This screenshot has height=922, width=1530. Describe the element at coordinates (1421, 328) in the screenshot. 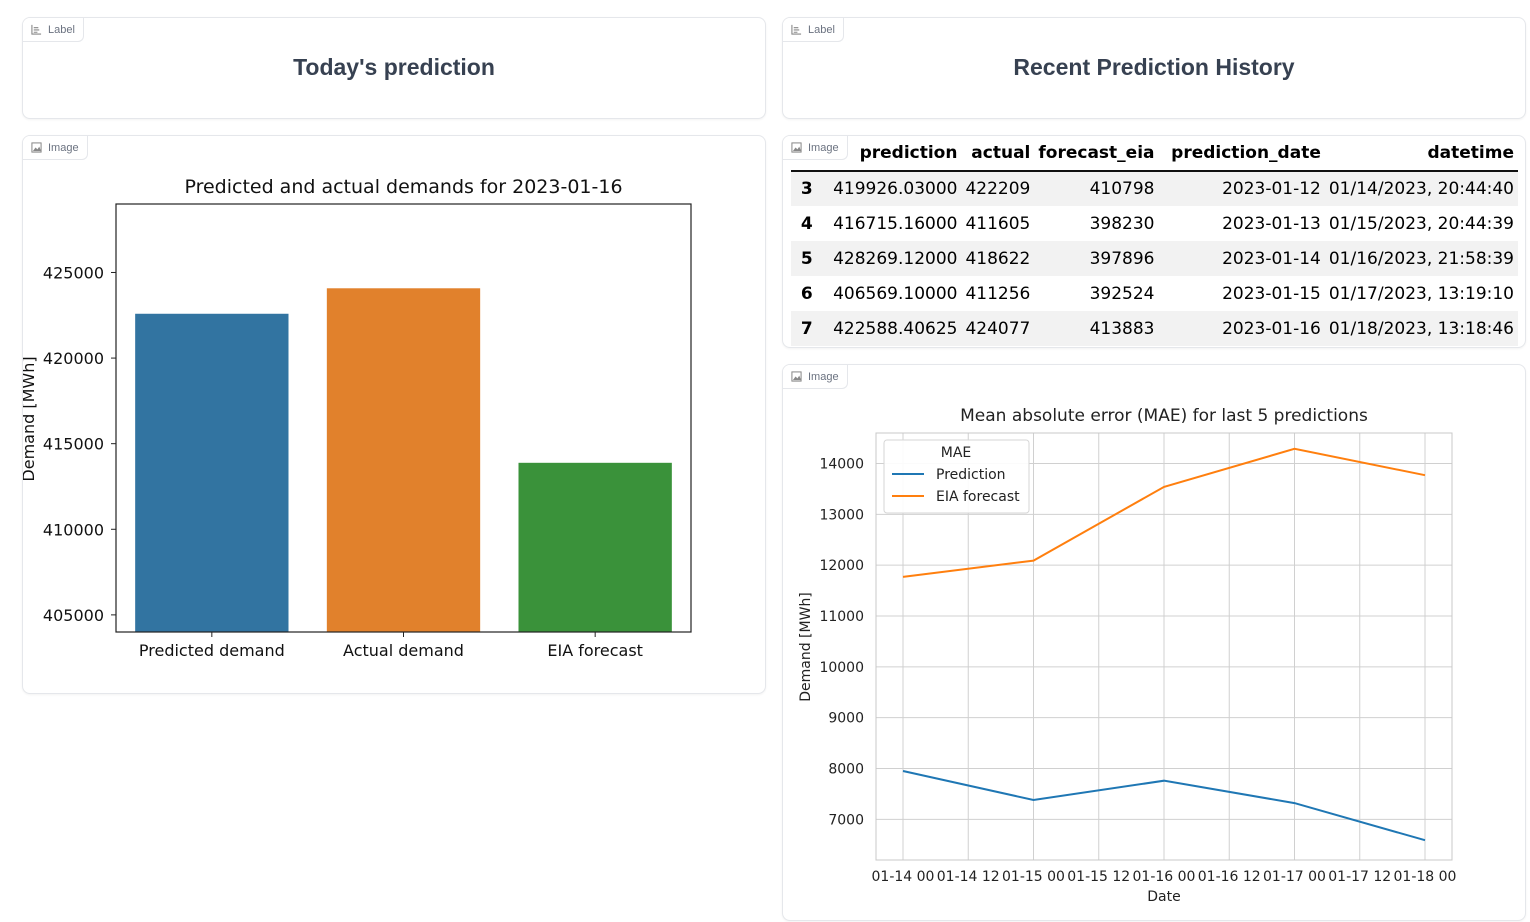

I see `cell-datetime: 01/18/2023, 13:18:46` at that location.